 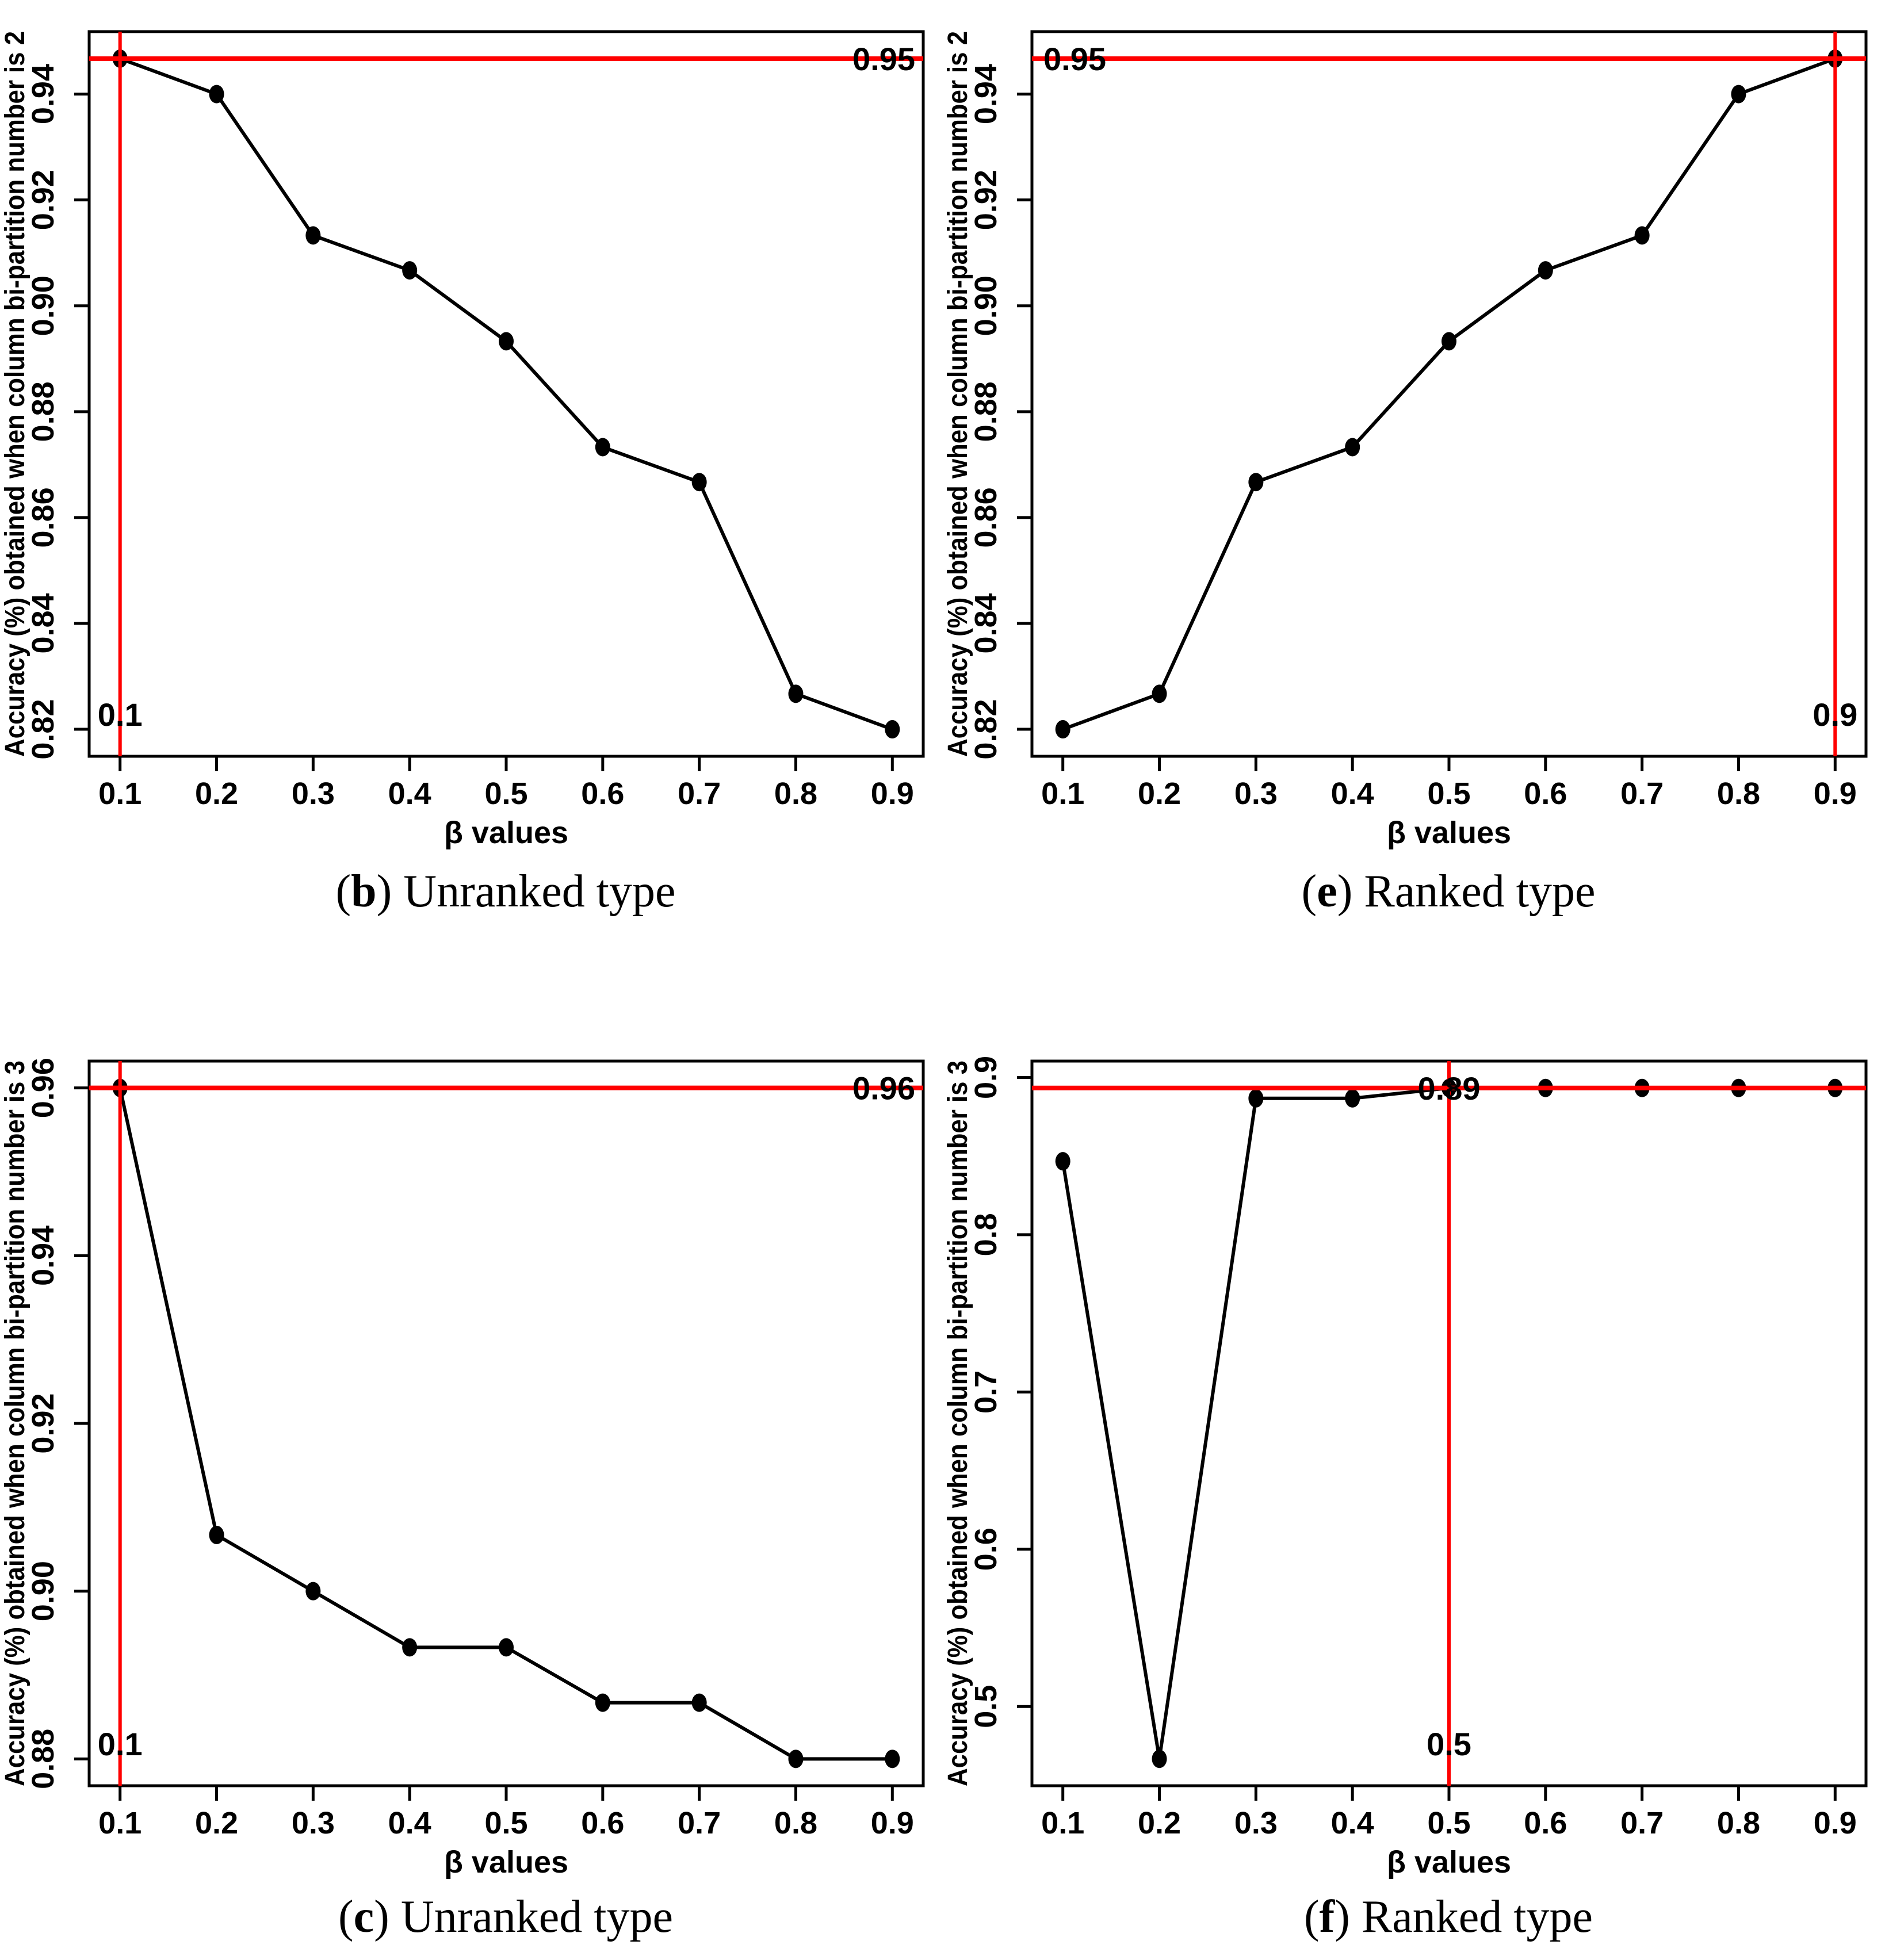 What do you see at coordinates (1074, 59) in the screenshot?
I see `red-hline-label: 0.95` at bounding box center [1074, 59].